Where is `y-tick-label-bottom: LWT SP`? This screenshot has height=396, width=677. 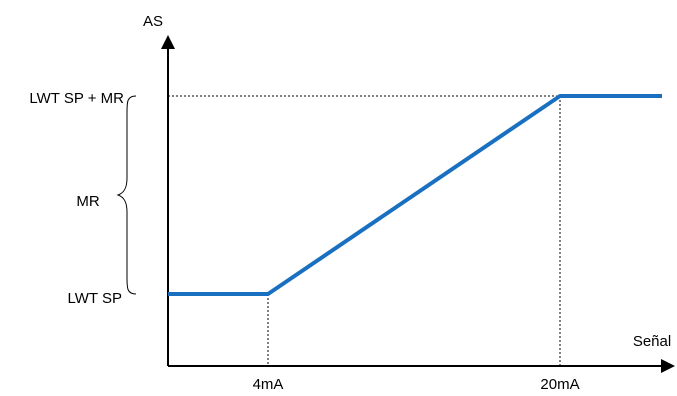 y-tick-label-bottom: LWT SP is located at coordinates (95, 298).